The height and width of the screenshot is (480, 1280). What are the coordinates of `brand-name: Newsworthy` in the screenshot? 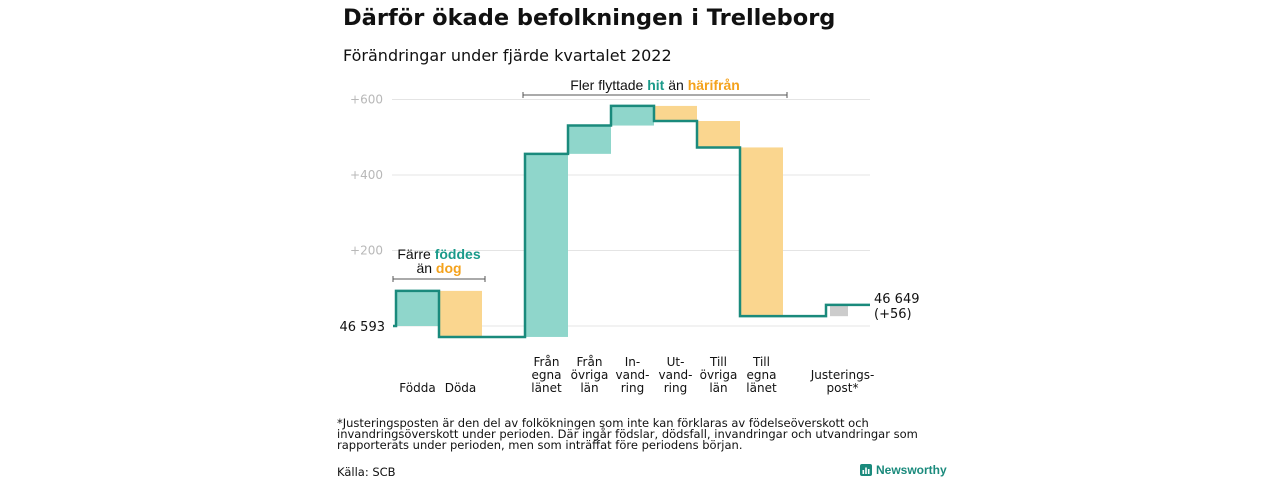 It's located at (911, 470).